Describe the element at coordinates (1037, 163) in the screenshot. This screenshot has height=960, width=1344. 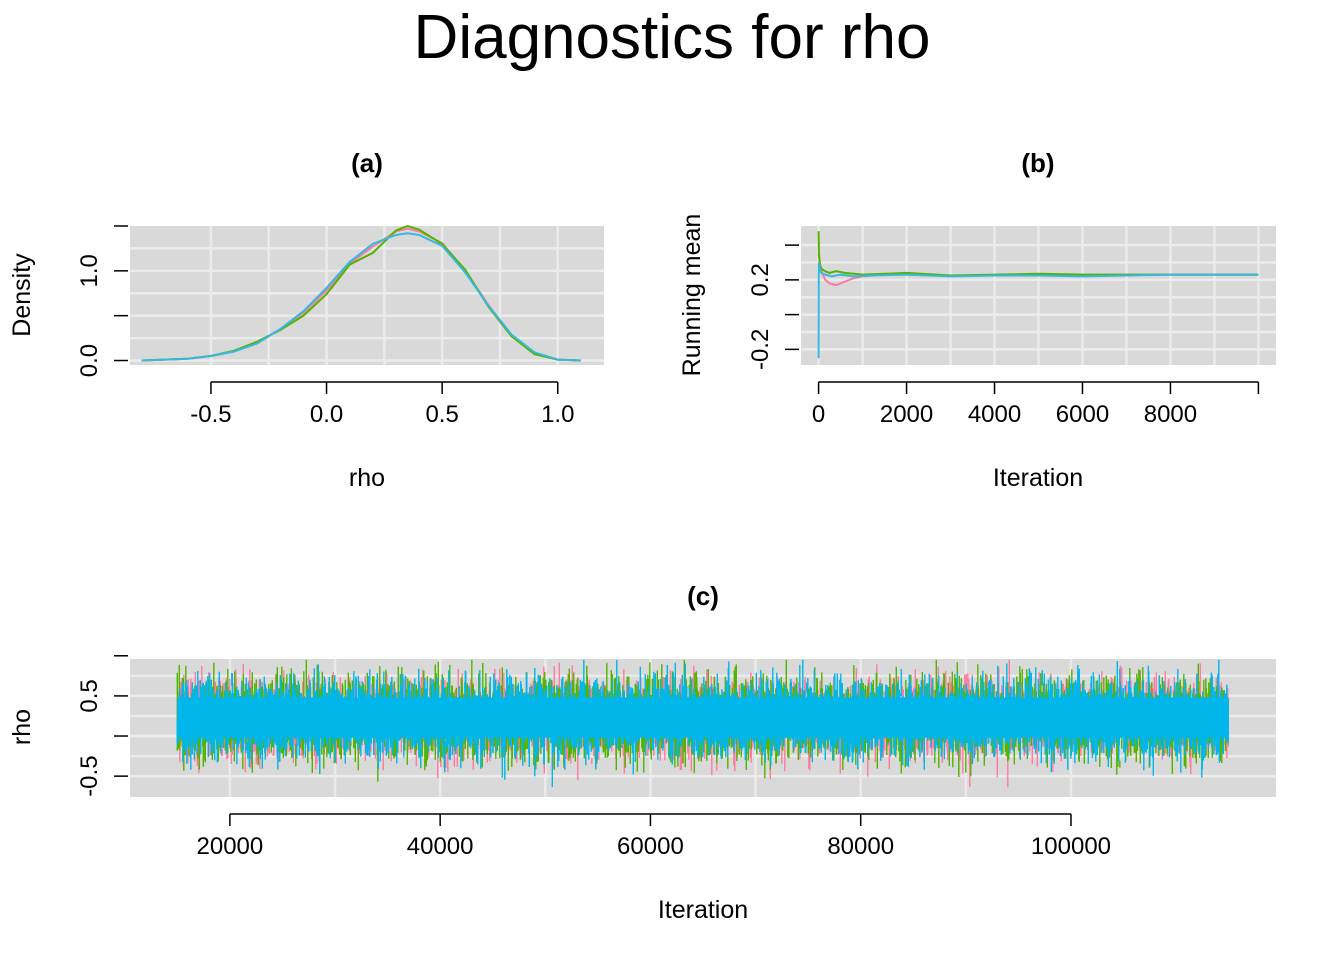
I see `panel-b-title: (b)` at that location.